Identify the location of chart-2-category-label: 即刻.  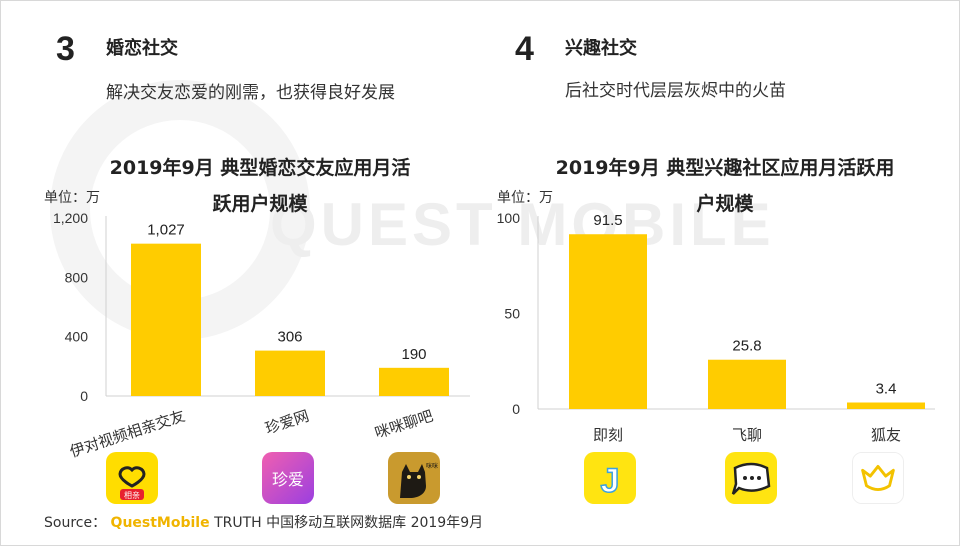
(608, 435).